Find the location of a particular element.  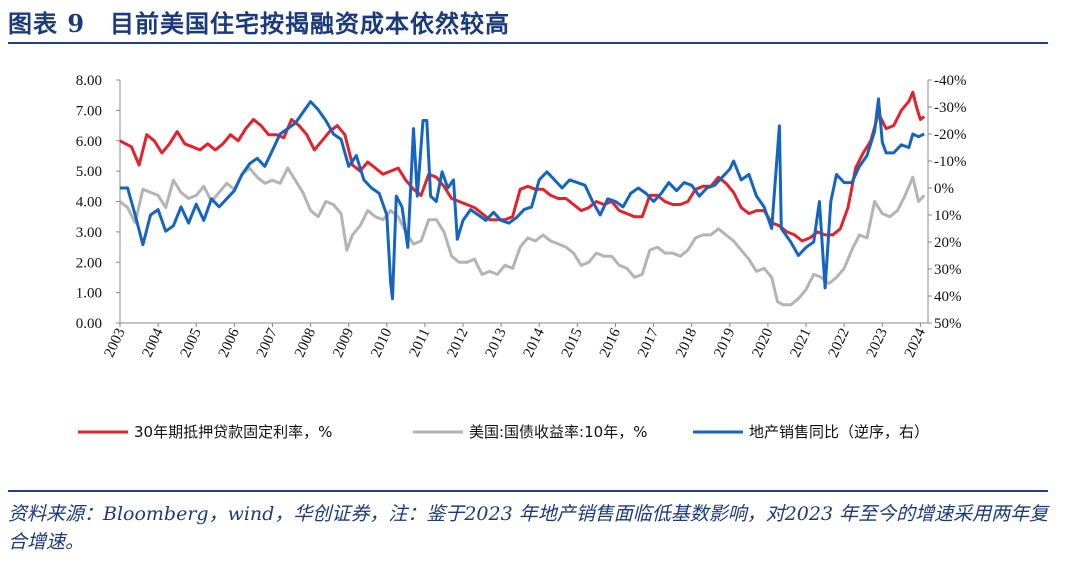

legend-label-1: 30年期抵押贷款固定利率，% is located at coordinates (233, 432).